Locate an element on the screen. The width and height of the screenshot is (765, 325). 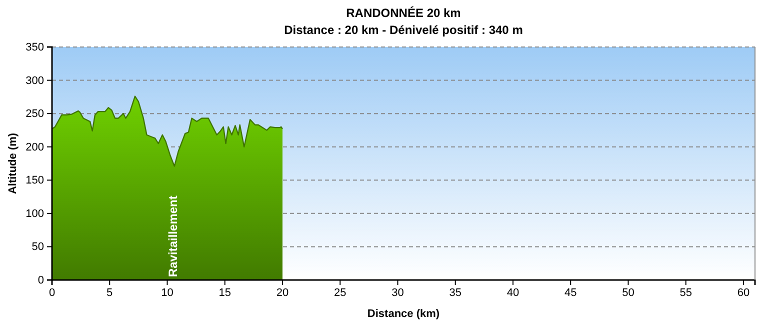
x-tick-label: 10 is located at coordinates (167, 292).